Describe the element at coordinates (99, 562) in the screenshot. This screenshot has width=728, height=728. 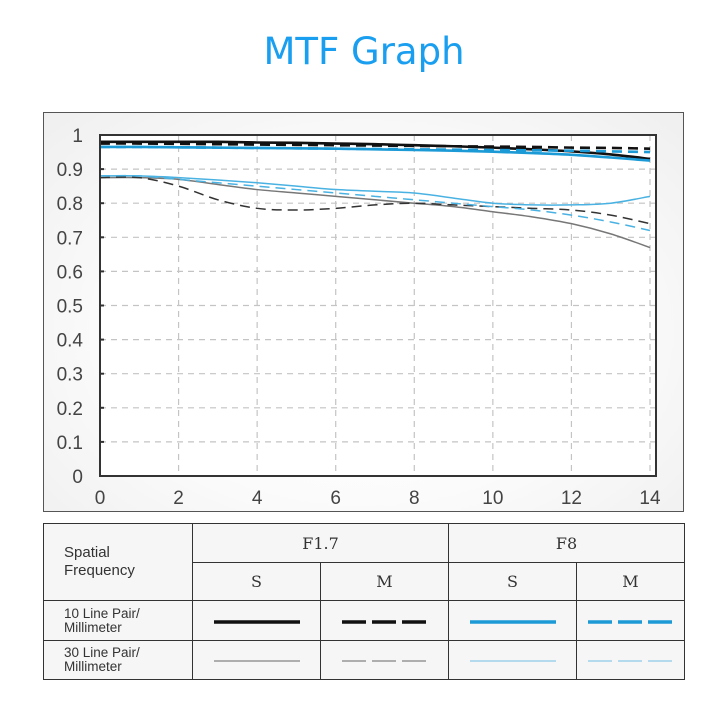
I see `spatial-frequency-label: Spatial Frequency` at that location.